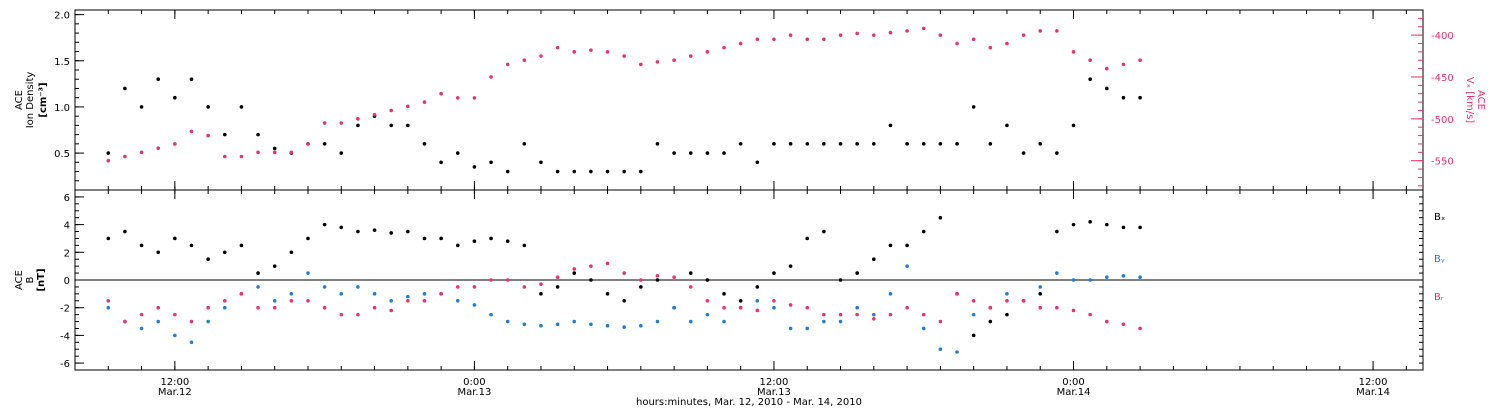 This screenshot has height=410, width=1500. What do you see at coordinates (1442, 120) in the screenshot?
I see `top-y2-tick-label: -500` at bounding box center [1442, 120].